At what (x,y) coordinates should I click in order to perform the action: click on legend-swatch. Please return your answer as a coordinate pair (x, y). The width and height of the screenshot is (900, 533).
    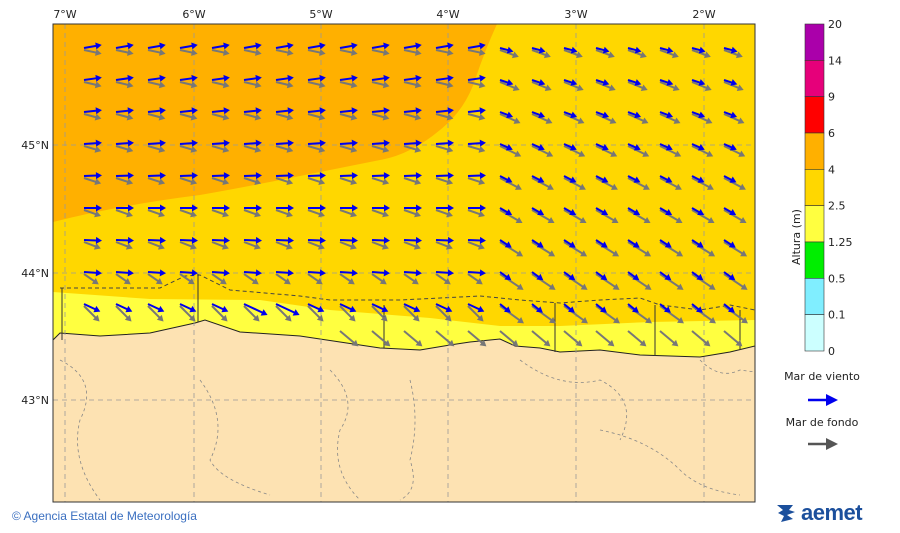
    Looking at the image, I should click on (814, 333).